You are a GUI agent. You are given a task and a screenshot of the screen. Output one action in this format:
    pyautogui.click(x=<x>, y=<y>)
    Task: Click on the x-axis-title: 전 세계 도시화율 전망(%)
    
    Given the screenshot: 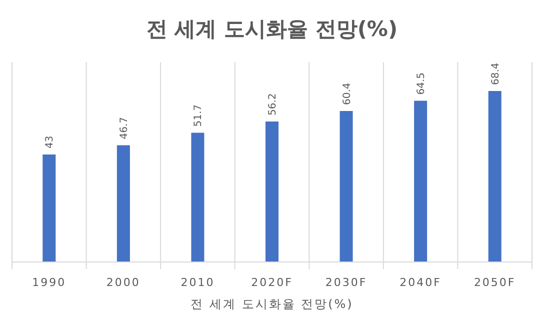 What is the action you would take?
    pyautogui.click(x=272, y=304)
    